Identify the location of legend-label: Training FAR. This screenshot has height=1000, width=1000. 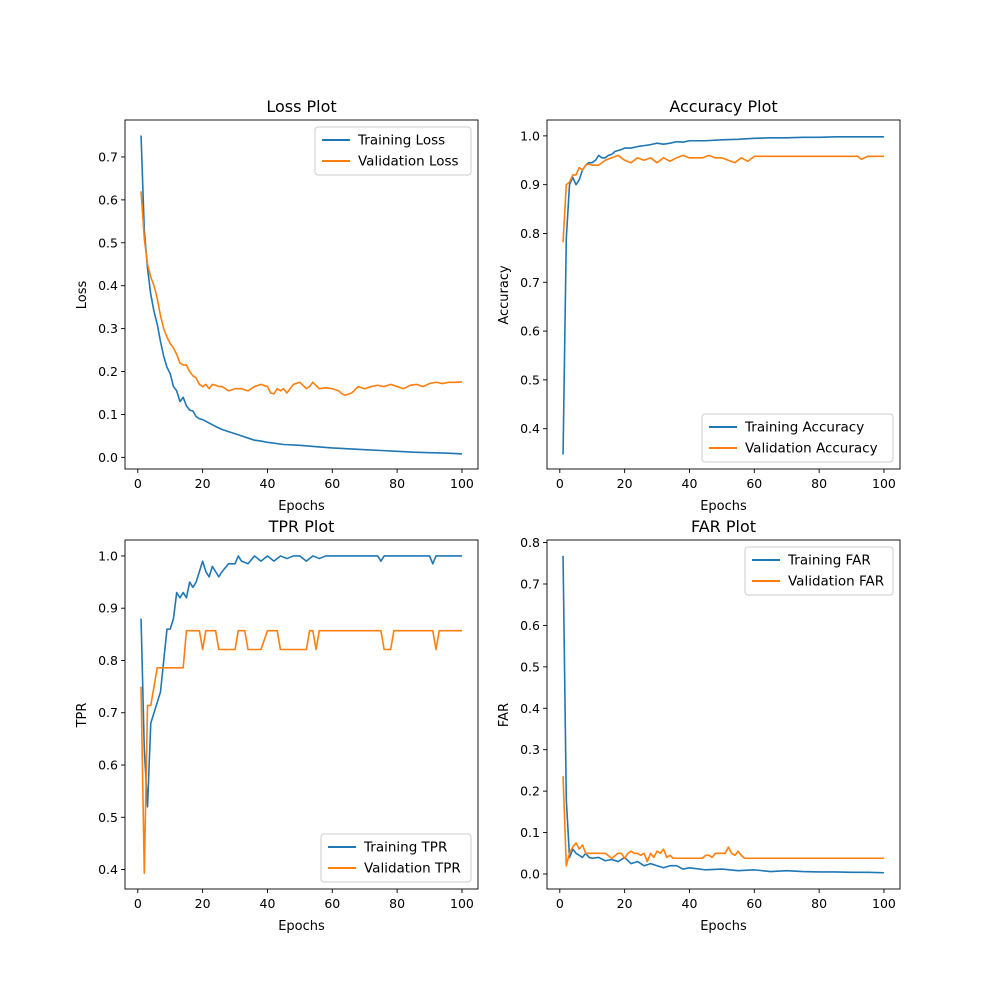
(829, 561).